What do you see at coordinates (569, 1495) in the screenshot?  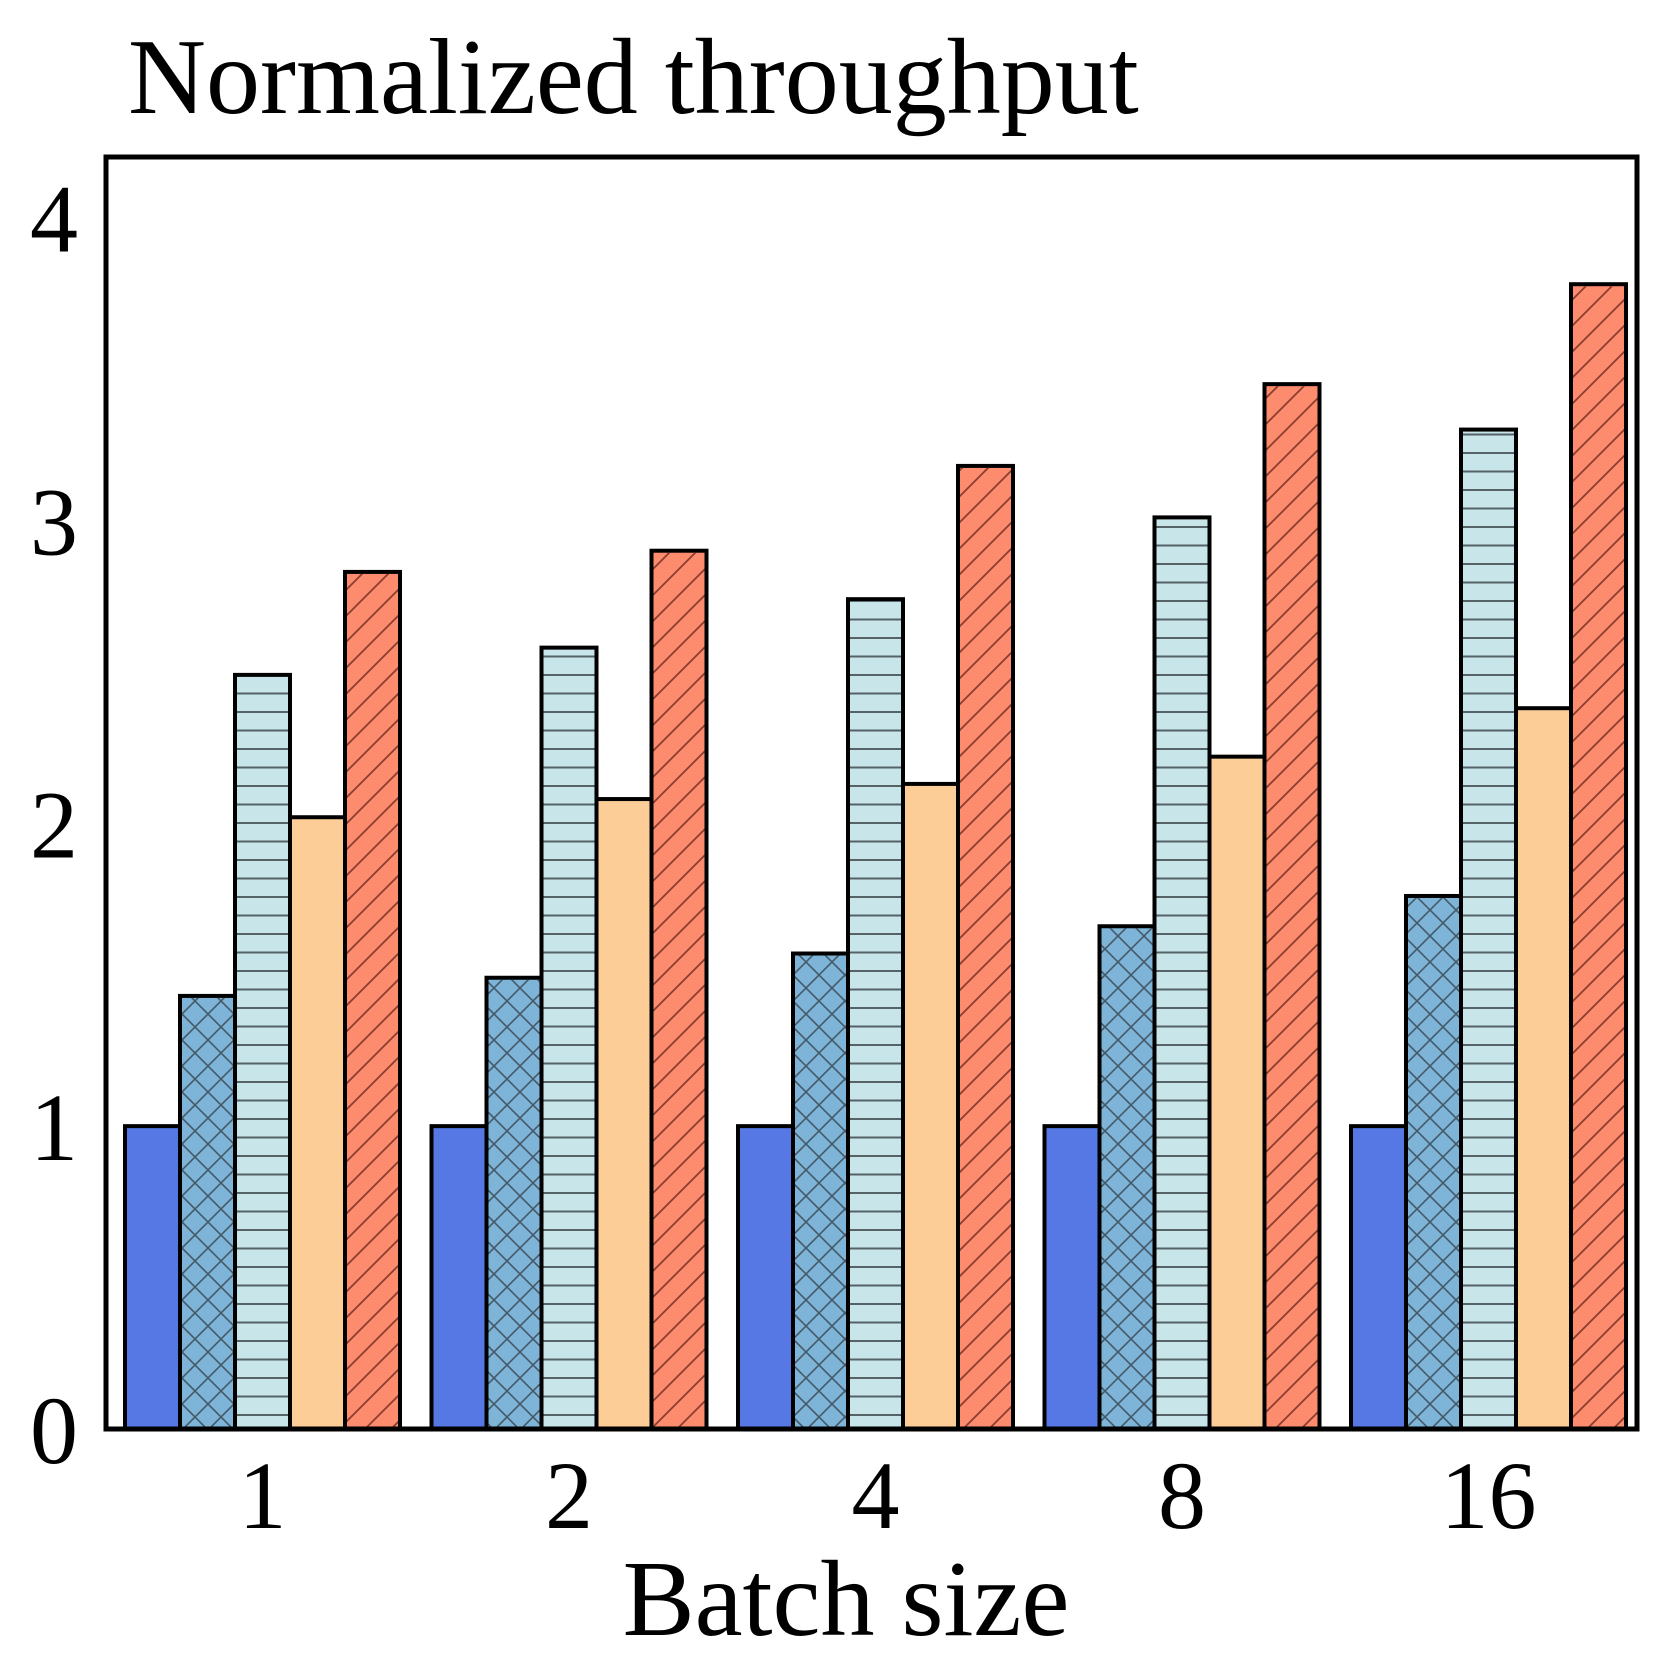 I see `x-tick-label-2: 2` at bounding box center [569, 1495].